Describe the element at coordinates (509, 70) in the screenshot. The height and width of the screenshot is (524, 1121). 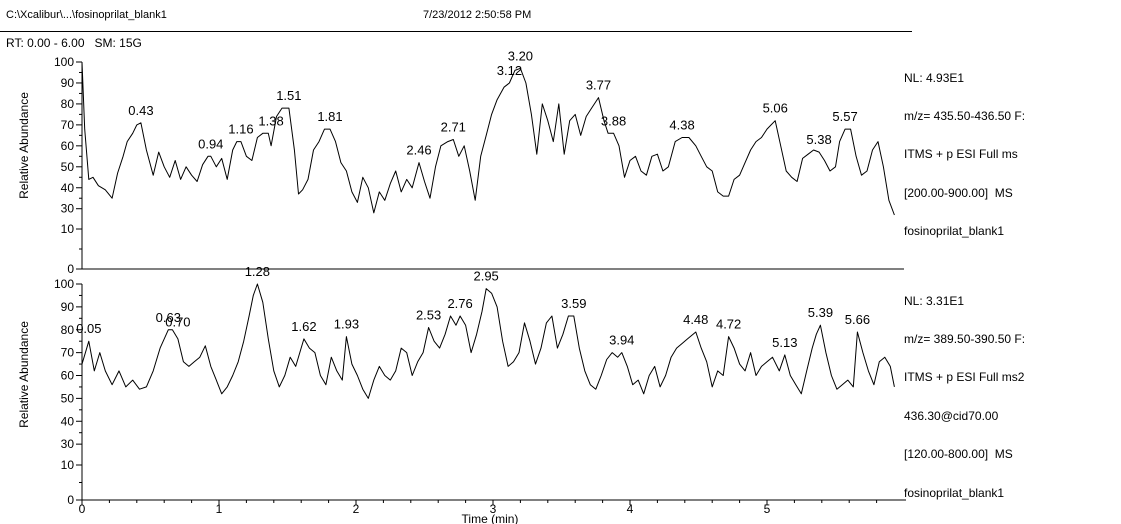
I see `peak-label: 3.12` at that location.